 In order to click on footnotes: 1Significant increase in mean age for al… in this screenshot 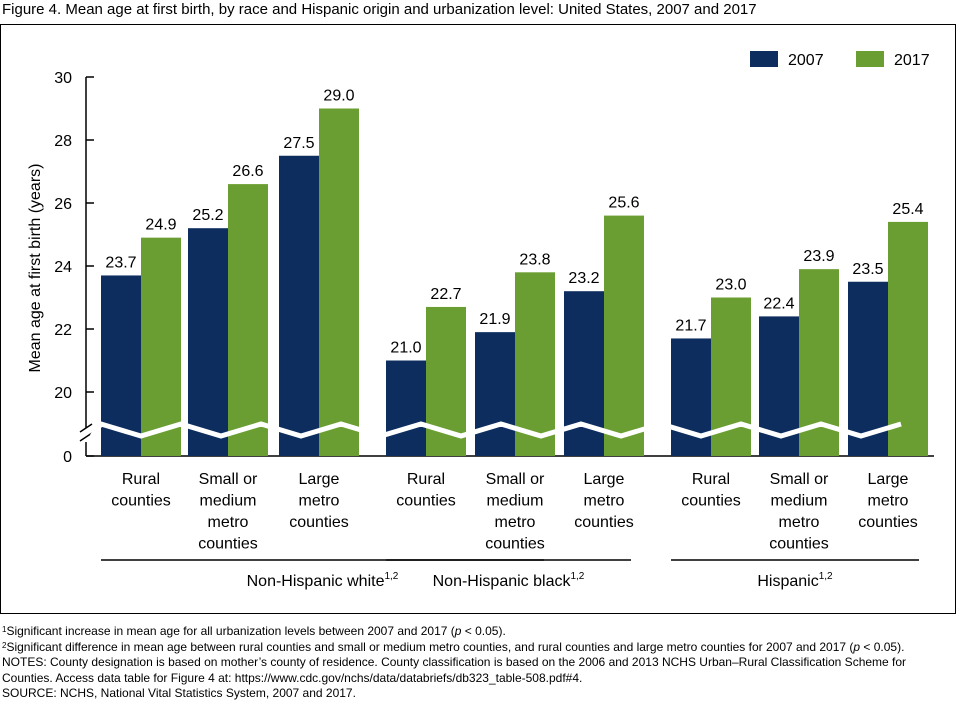, I will do `click(477, 663)`.